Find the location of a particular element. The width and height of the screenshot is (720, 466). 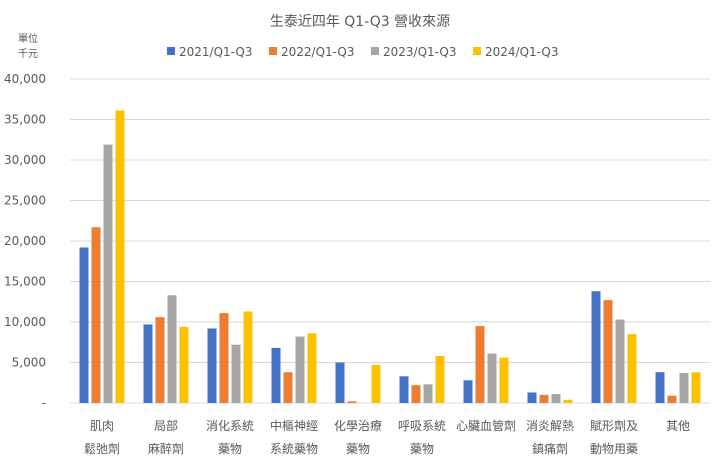

y-tick-label: 15,000 is located at coordinates (25, 282).